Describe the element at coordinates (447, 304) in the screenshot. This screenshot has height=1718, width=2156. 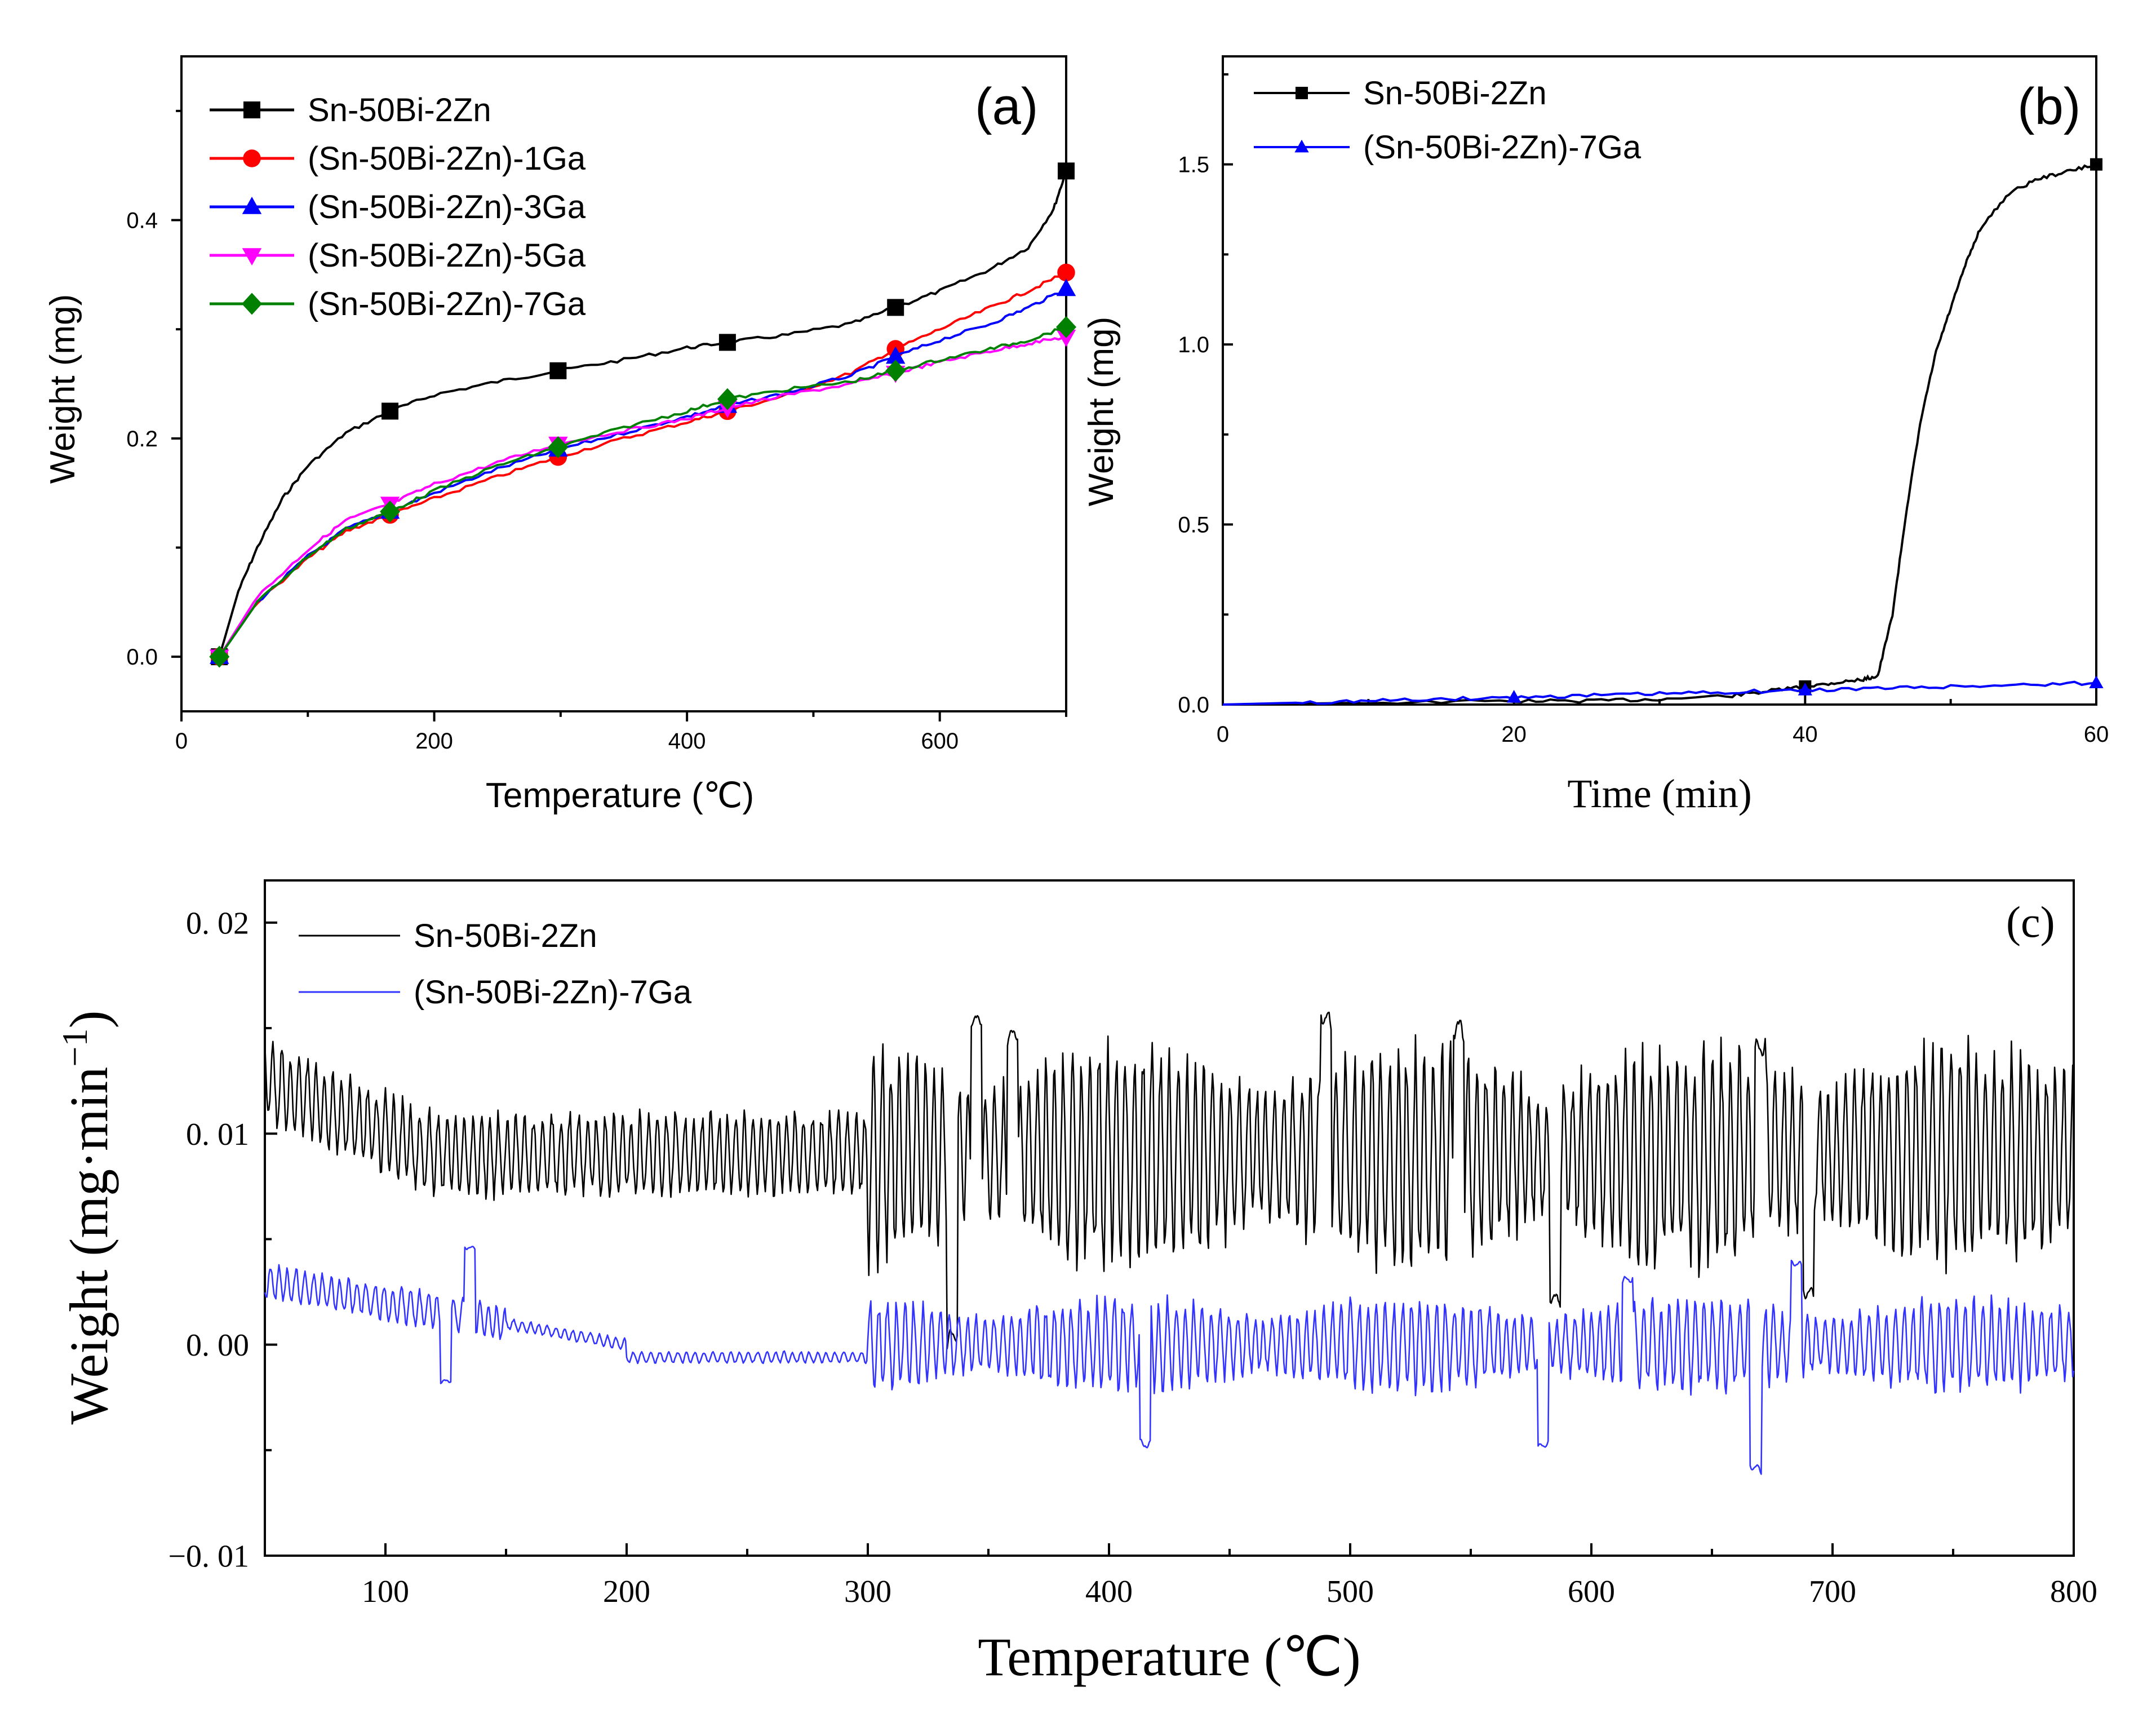
I see `a-legend-label: (Sn-50Bi-2Zn)-7Ga` at that location.